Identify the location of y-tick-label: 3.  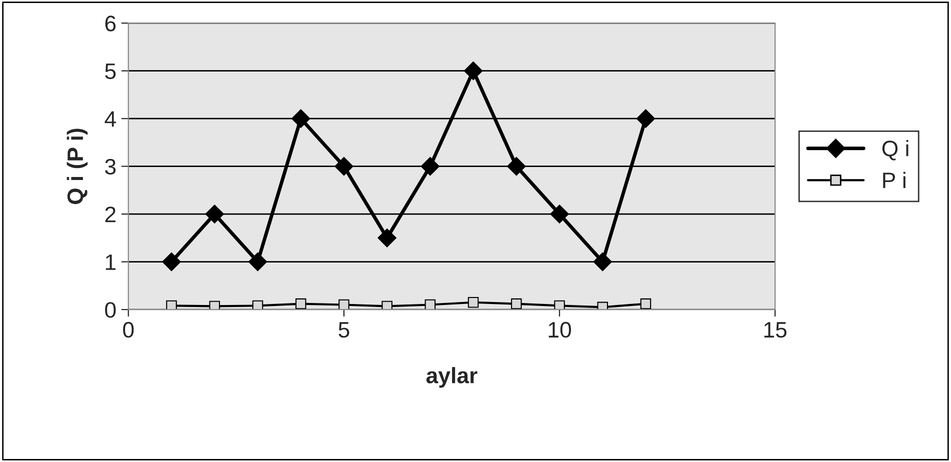
(110, 166).